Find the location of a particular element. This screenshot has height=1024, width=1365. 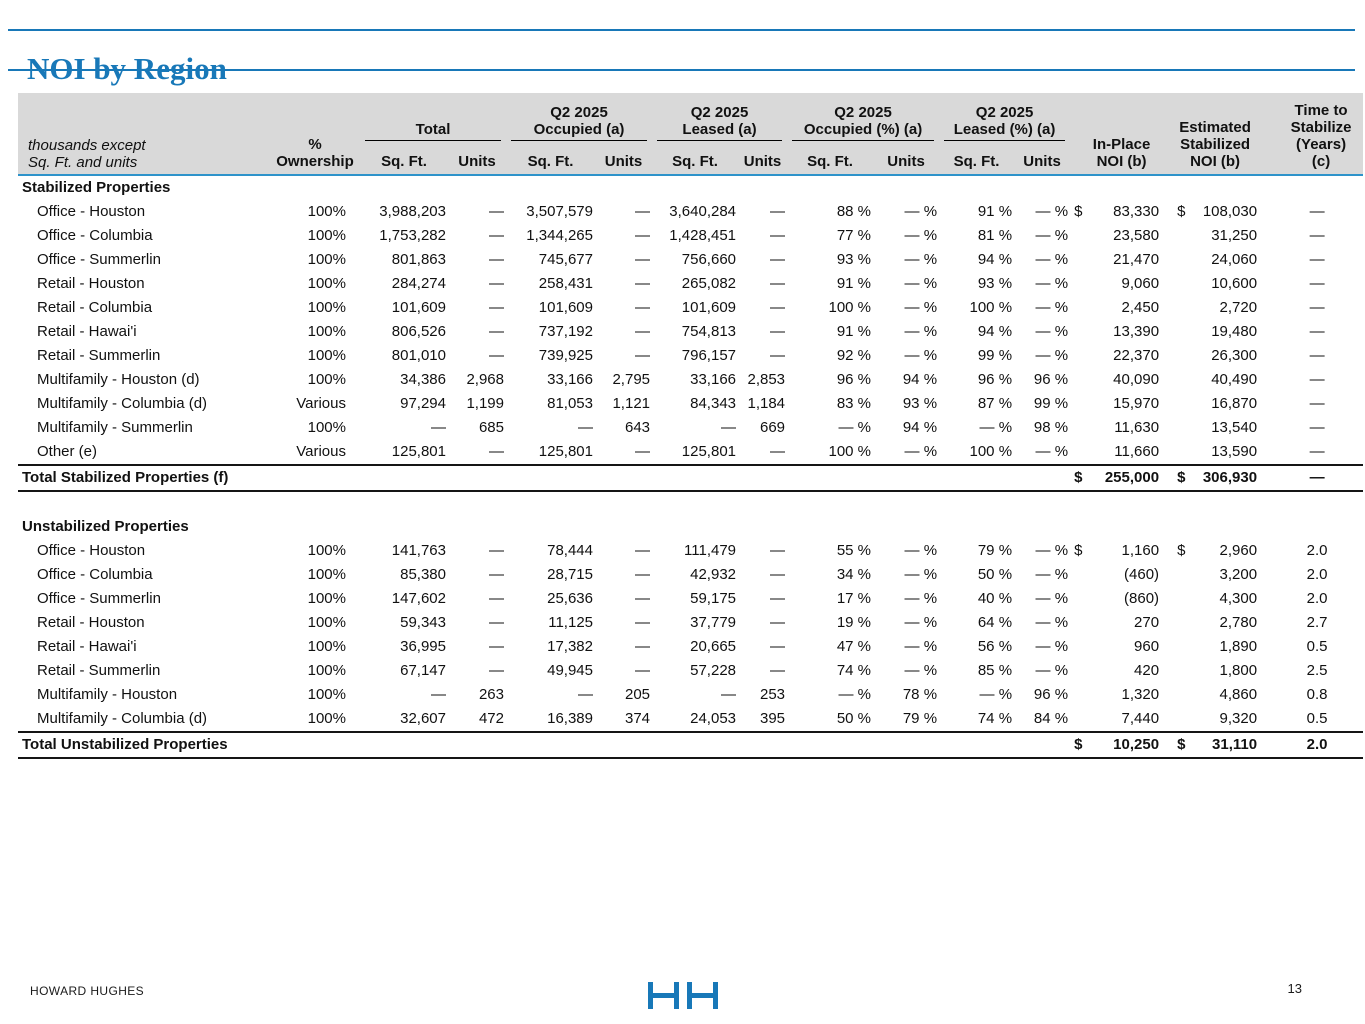

total-units: 263 is located at coordinates (491, 694).